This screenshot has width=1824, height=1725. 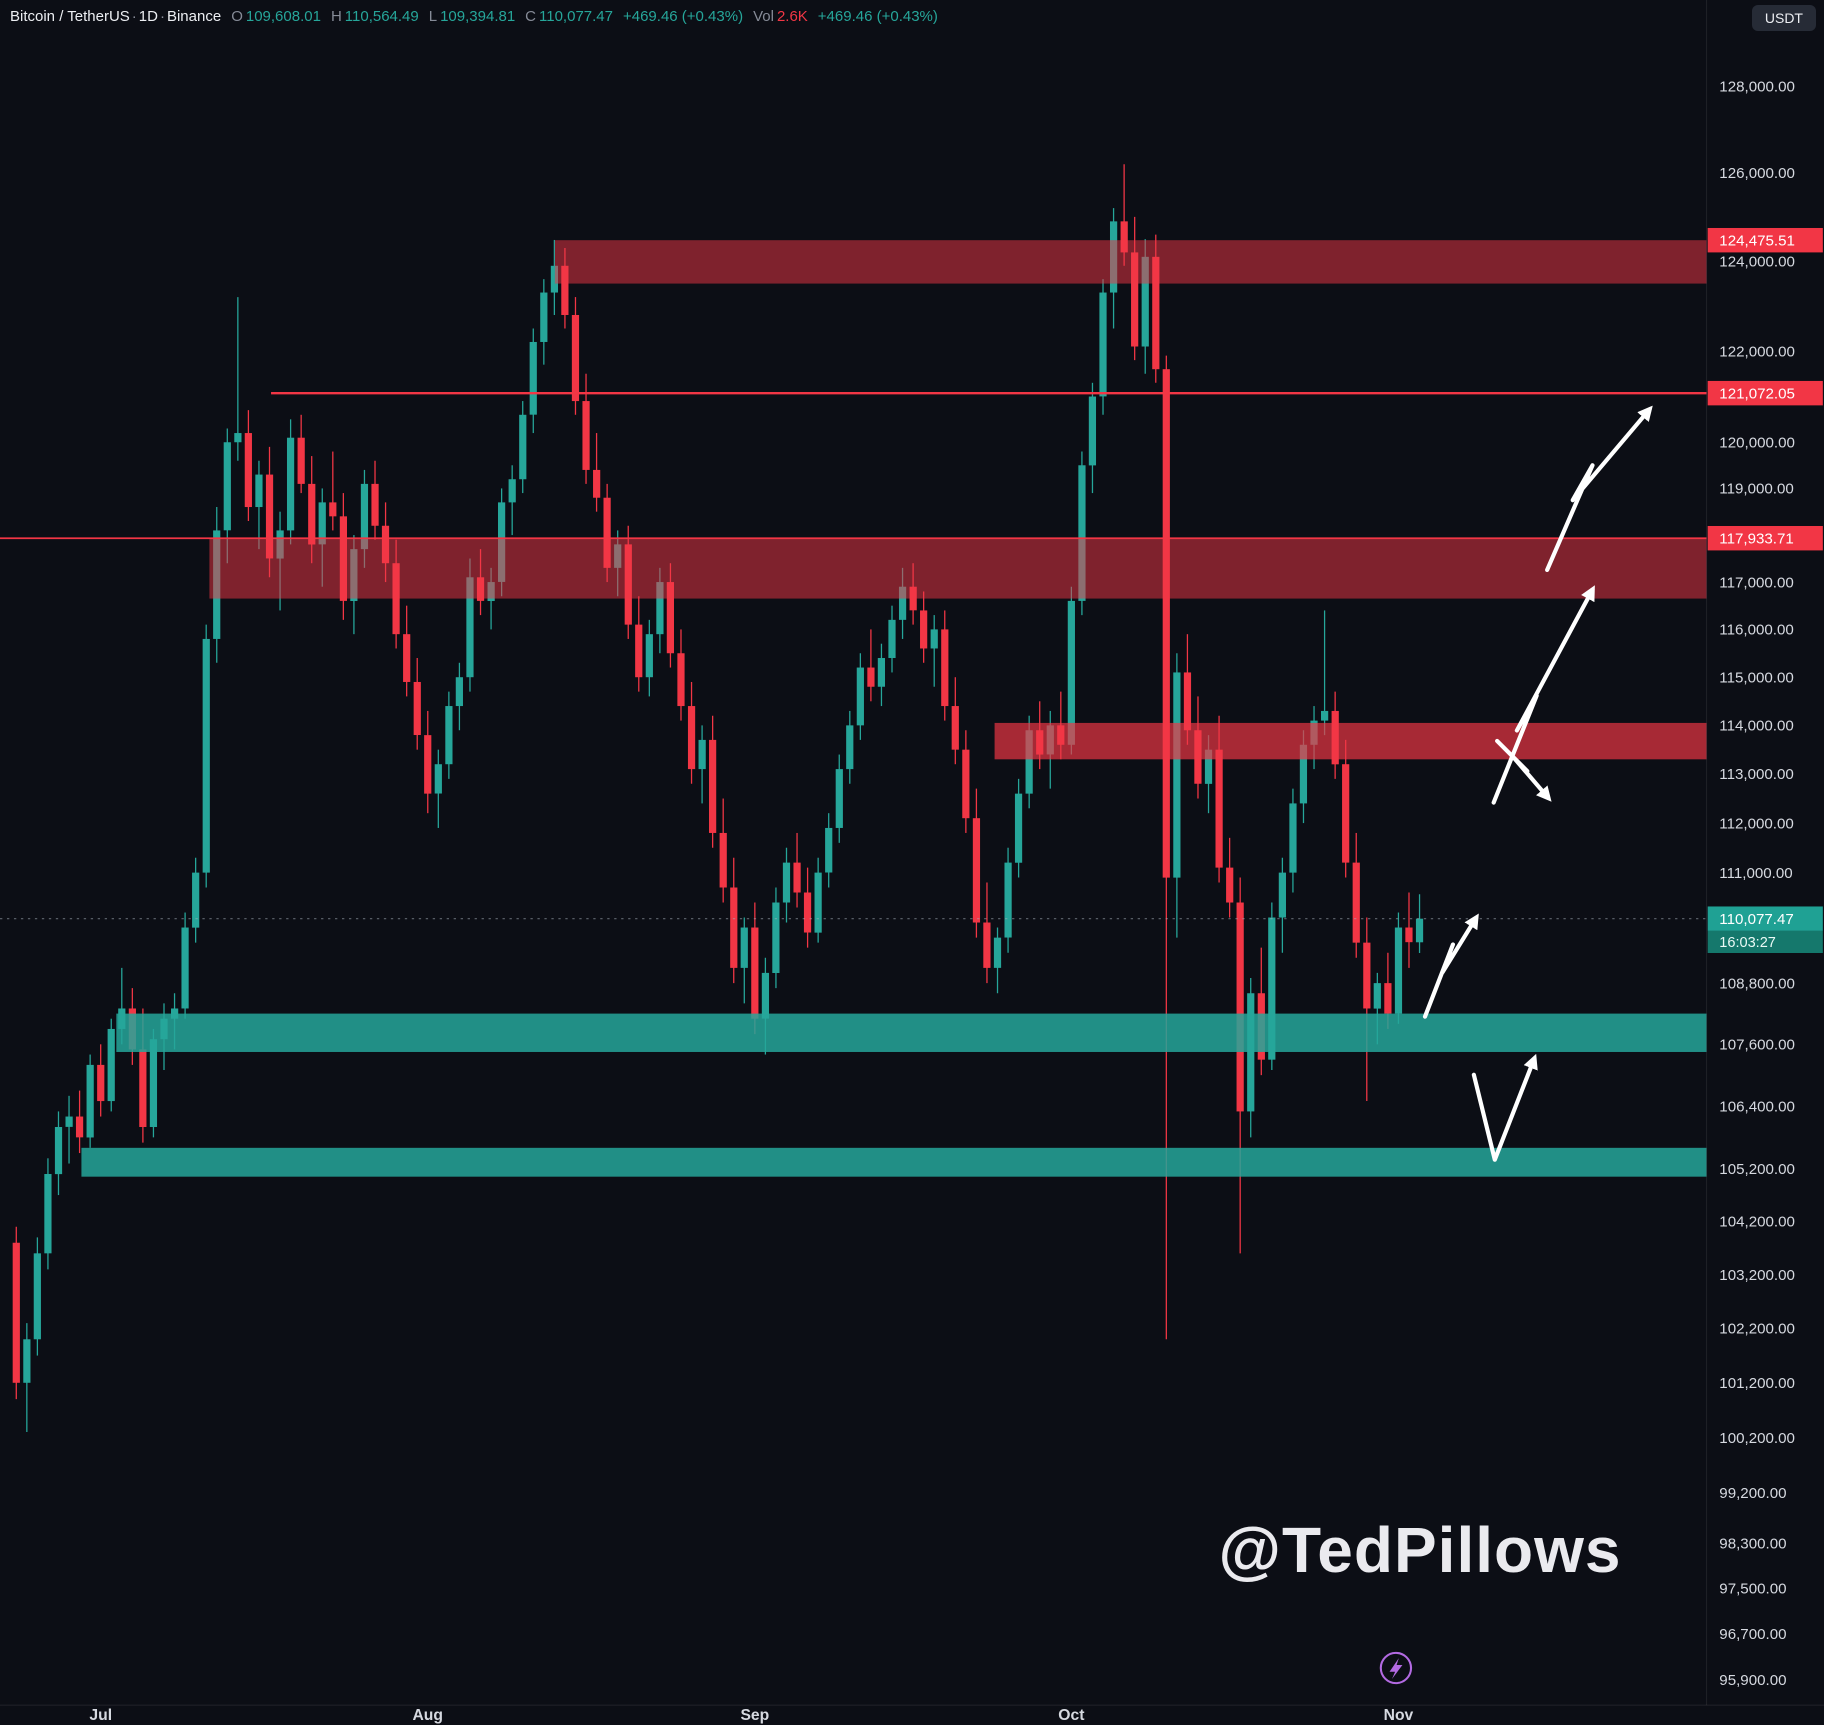 I want to click on projection-arrow-upper, so click(x=1599, y=489).